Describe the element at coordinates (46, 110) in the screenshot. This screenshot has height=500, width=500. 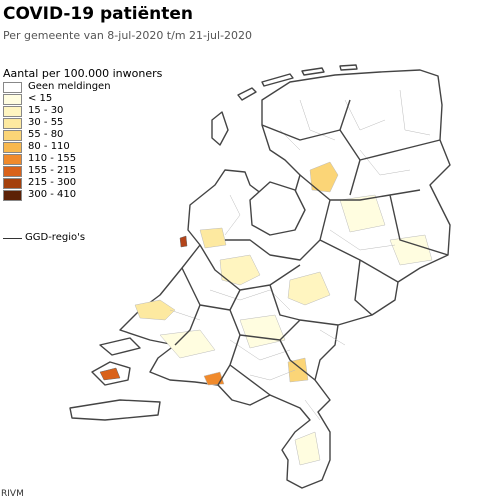
I see `legend-label: 15 - 30` at that location.